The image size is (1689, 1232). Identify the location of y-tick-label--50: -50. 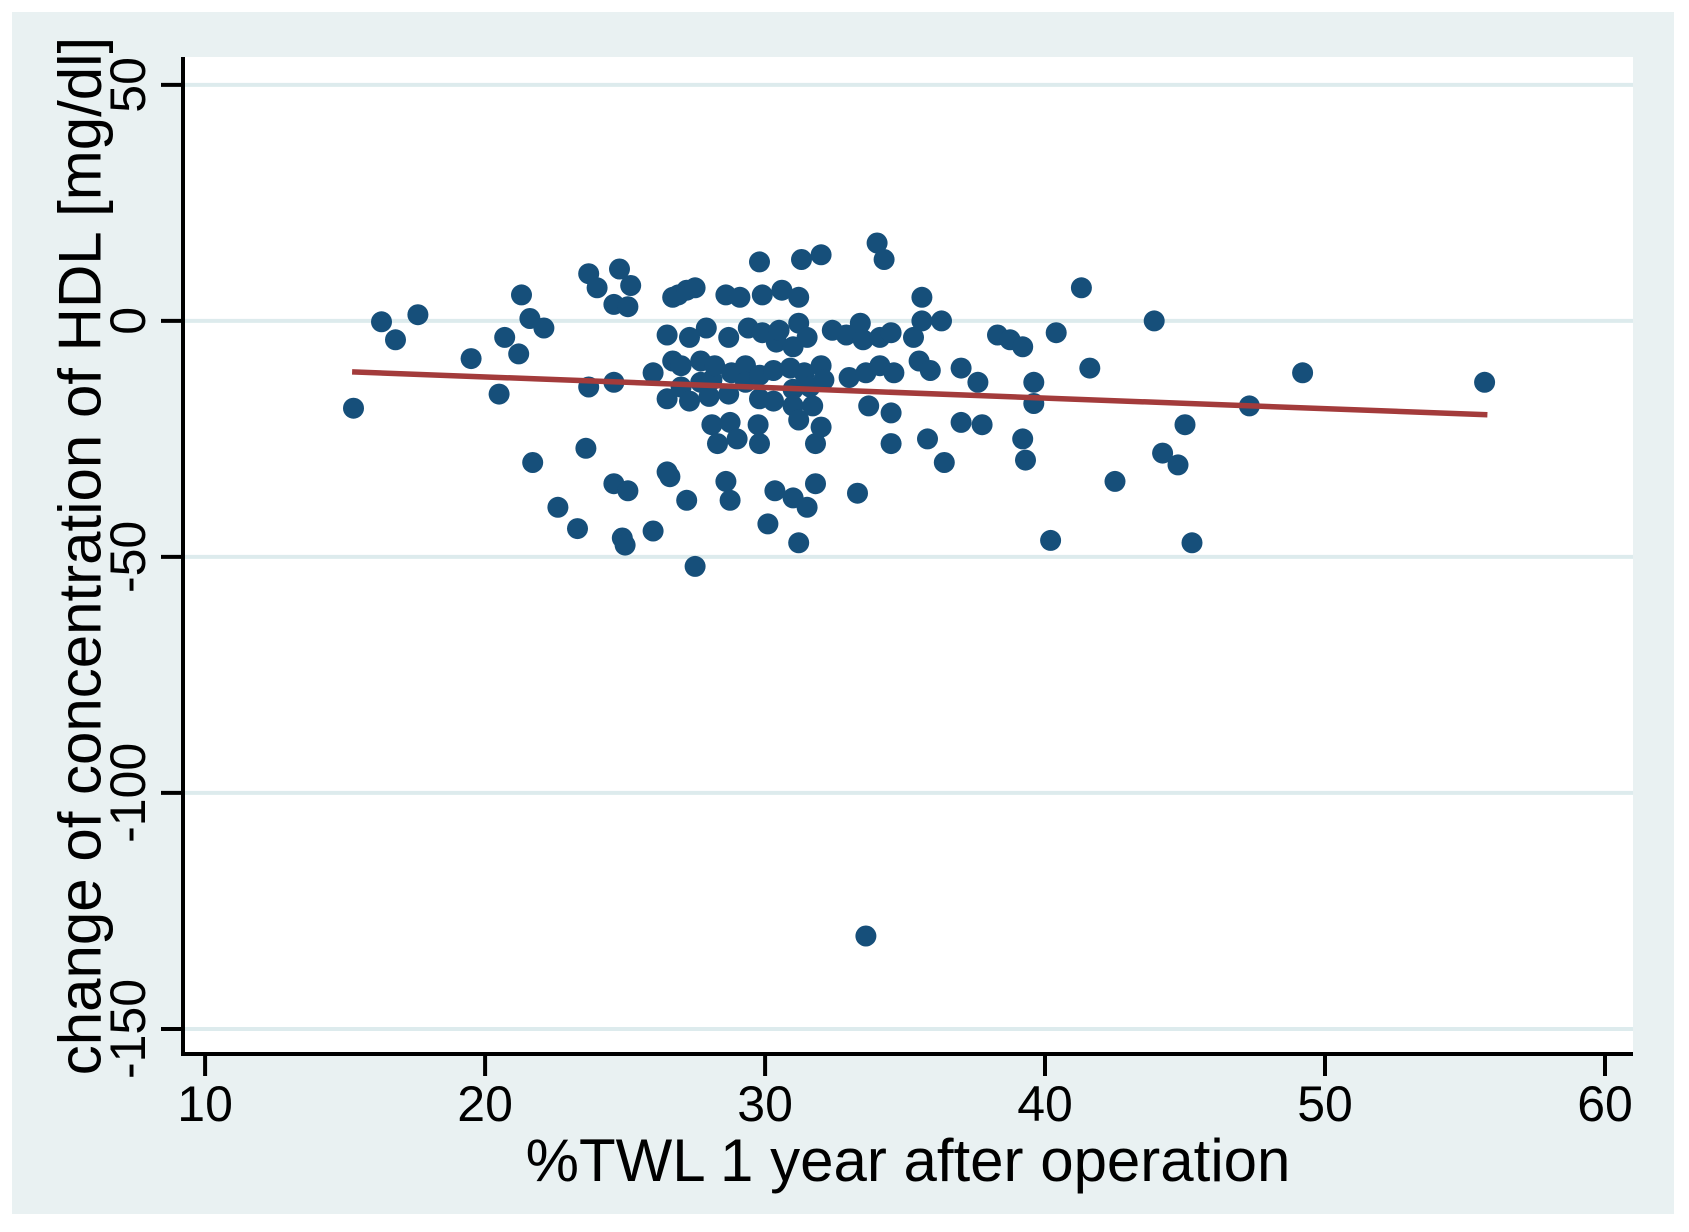
(128, 557).